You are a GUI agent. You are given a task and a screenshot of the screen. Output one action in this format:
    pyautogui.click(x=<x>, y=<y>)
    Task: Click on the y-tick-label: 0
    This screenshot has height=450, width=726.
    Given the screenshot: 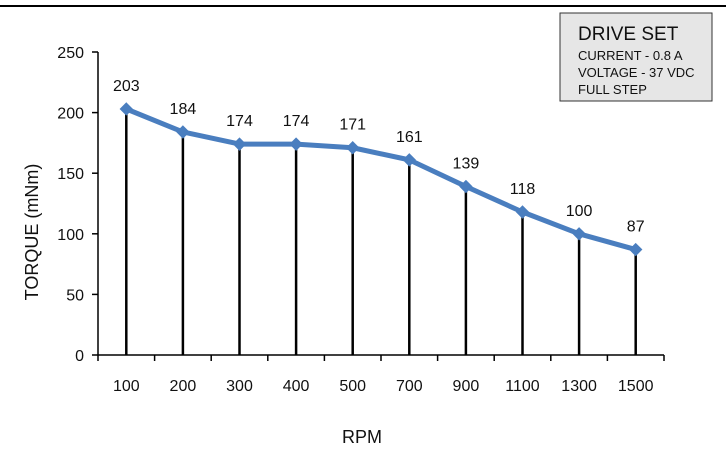 What is the action you would take?
    pyautogui.click(x=79, y=356)
    